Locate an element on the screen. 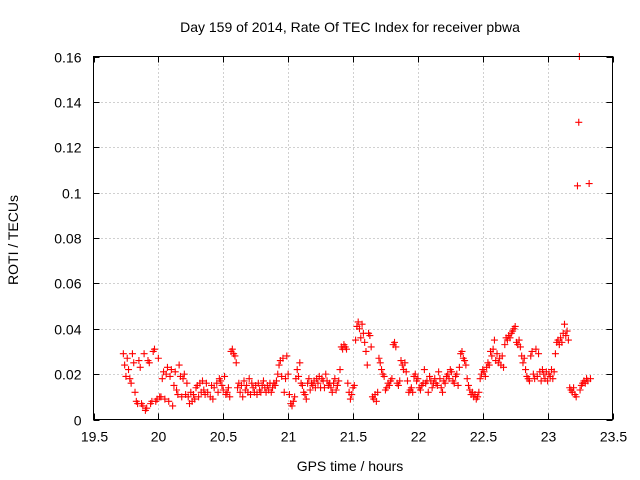 The image size is (640, 480). y-tick-label: 0.1 is located at coordinates (72, 194).